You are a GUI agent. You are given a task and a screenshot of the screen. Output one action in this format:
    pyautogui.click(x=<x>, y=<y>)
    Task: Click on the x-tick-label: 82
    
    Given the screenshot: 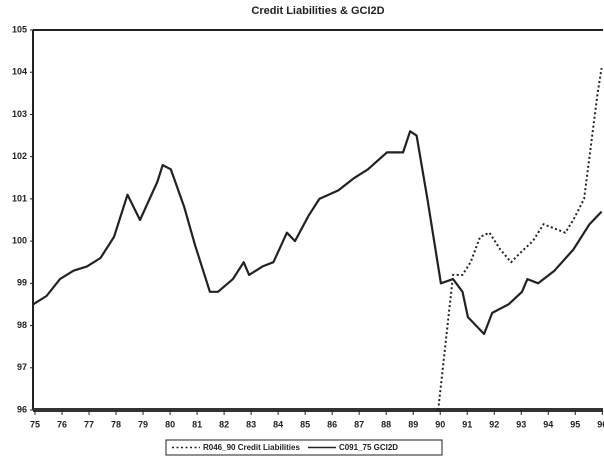 What is the action you would take?
    pyautogui.click(x=224, y=424)
    